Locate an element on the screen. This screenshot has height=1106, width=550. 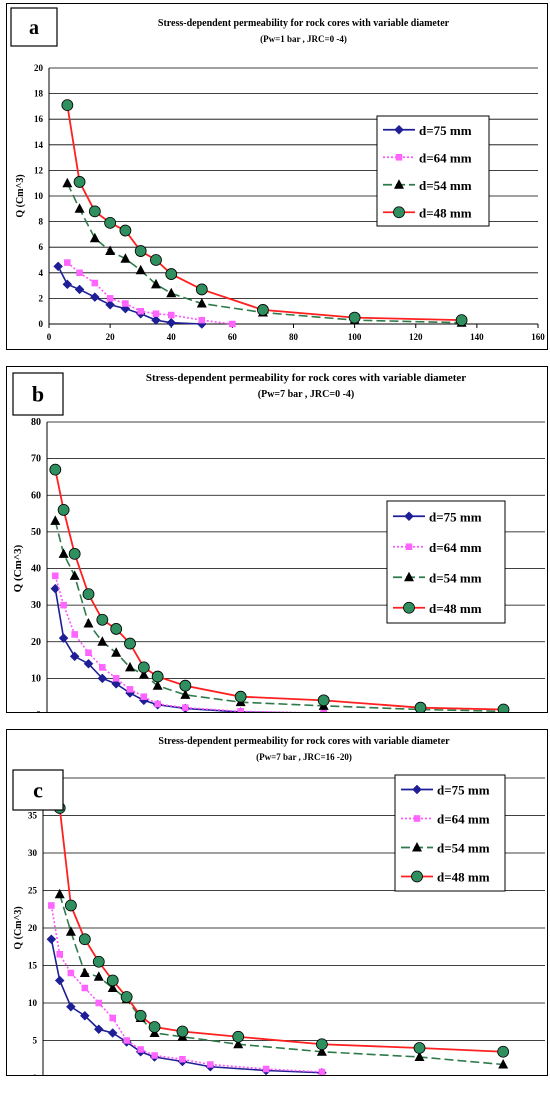
x-tick-label: 0 is located at coordinates (49, 337).